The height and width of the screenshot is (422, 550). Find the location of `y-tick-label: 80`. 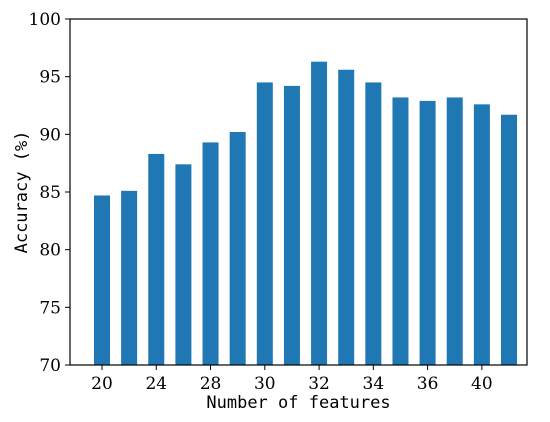

y-tick-label: 80 is located at coordinates (50, 251).